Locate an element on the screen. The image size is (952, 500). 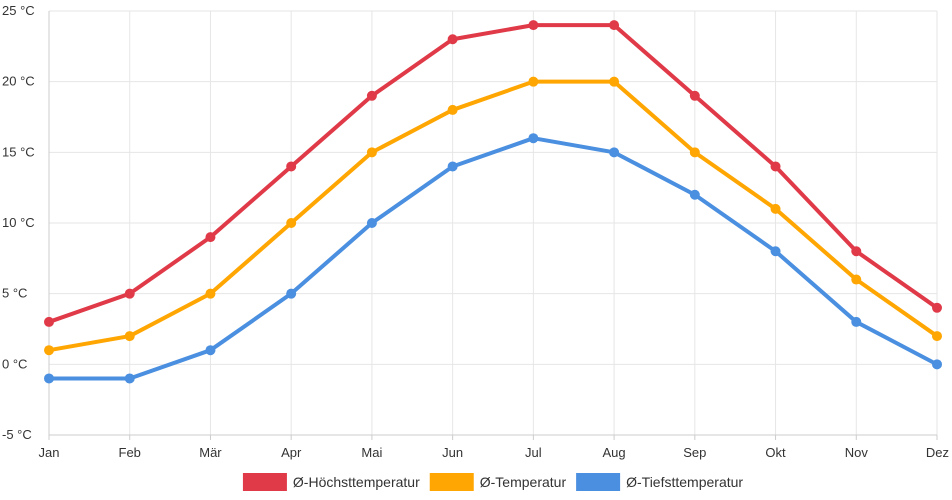
legend-label: Ø-Tiefsttemperatur is located at coordinates (684, 482).